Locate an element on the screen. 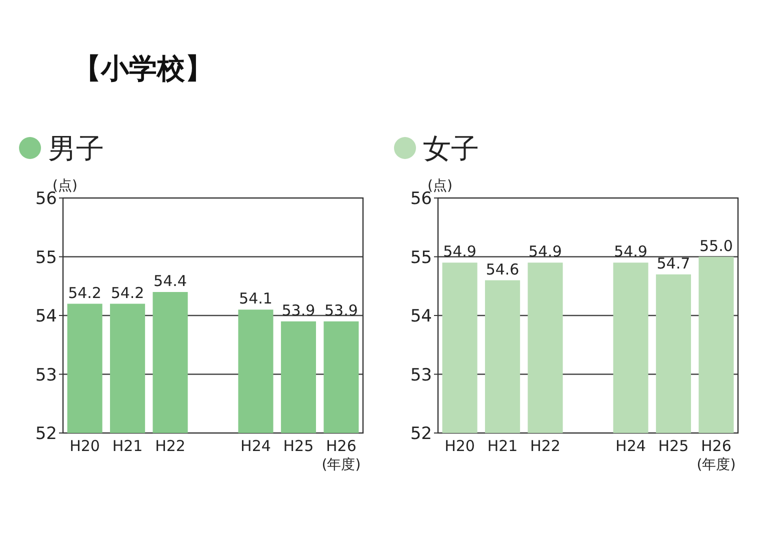 Image resolution: width=766 pixels, height=536 pixels. data-label: 54.7 is located at coordinates (673, 263).